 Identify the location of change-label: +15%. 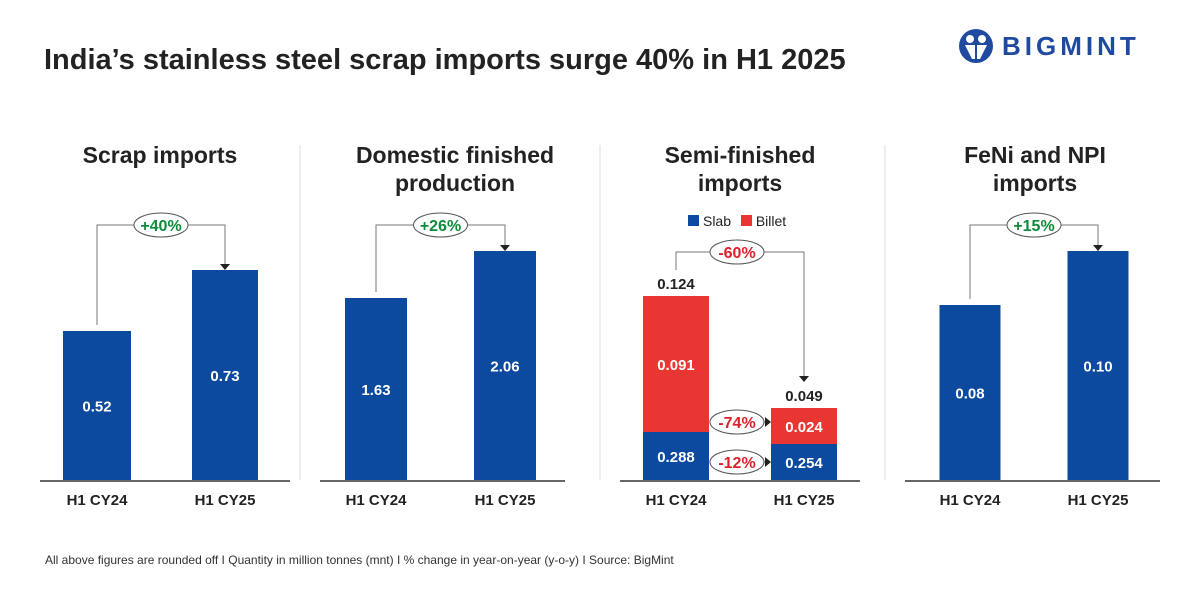
(1033, 226).